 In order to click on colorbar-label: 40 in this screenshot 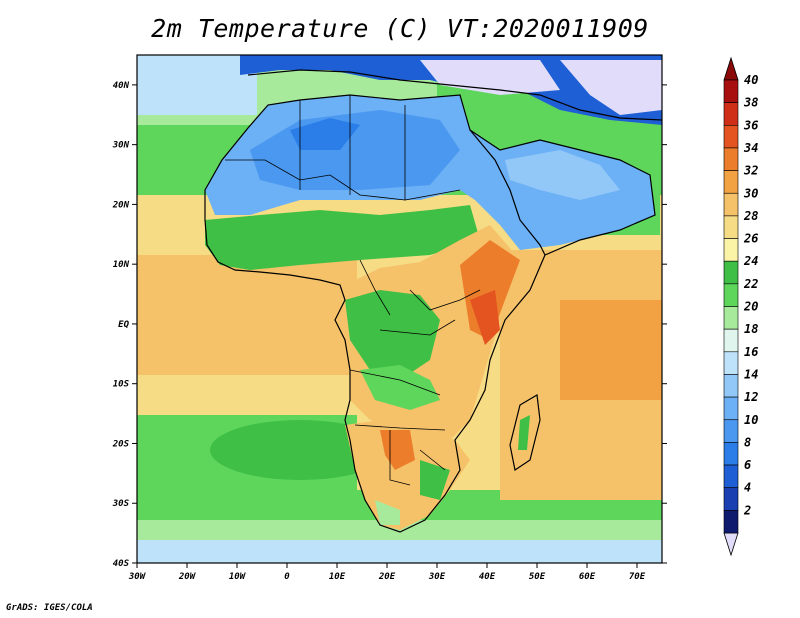, I will do `click(751, 80)`.